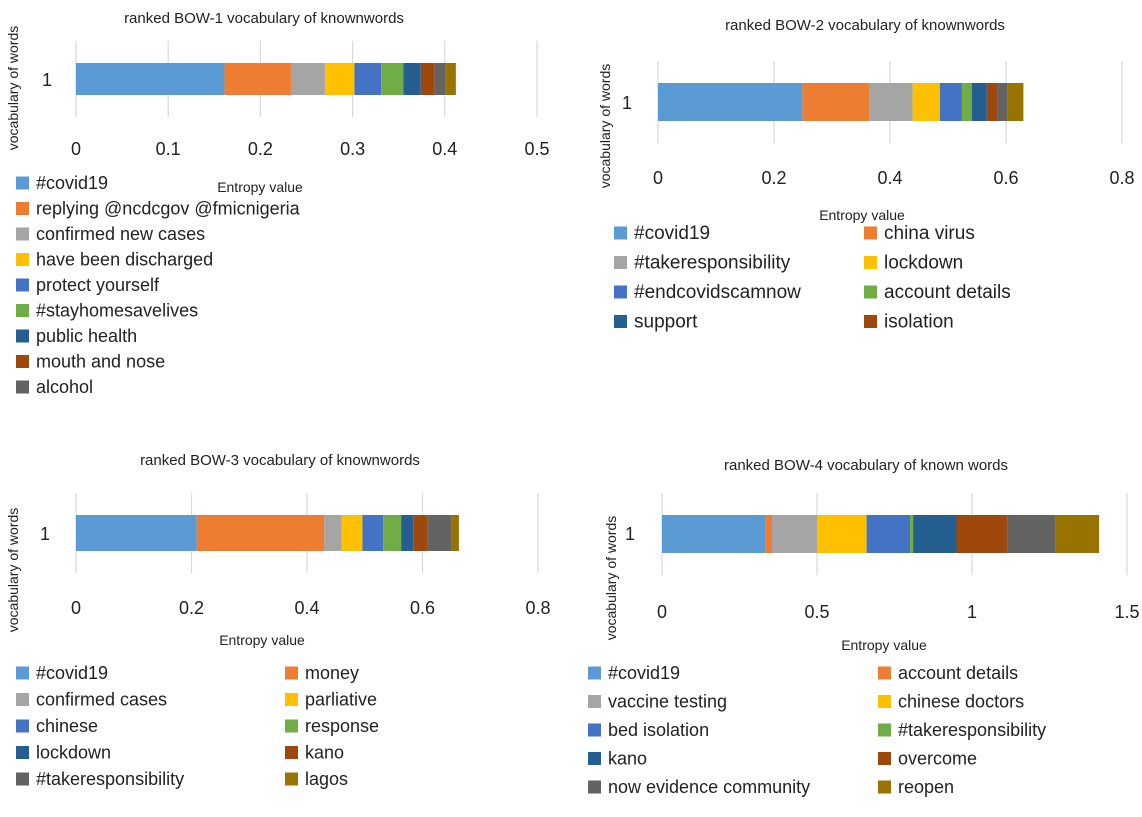 This screenshot has width=1142, height=817. What do you see at coordinates (816, 612) in the screenshot?
I see `x-tick-label: 0.5` at bounding box center [816, 612].